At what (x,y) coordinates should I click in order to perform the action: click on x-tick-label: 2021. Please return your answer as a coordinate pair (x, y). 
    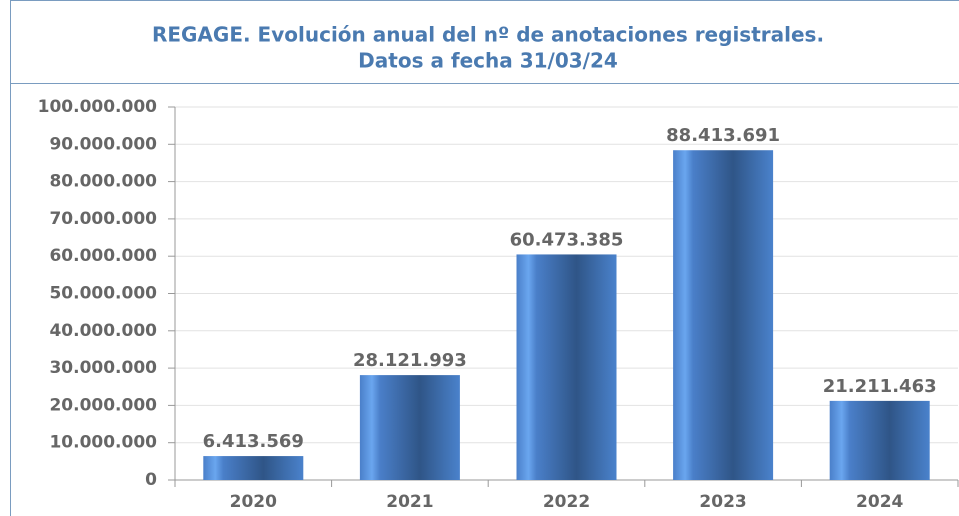
    Looking at the image, I should click on (409, 502).